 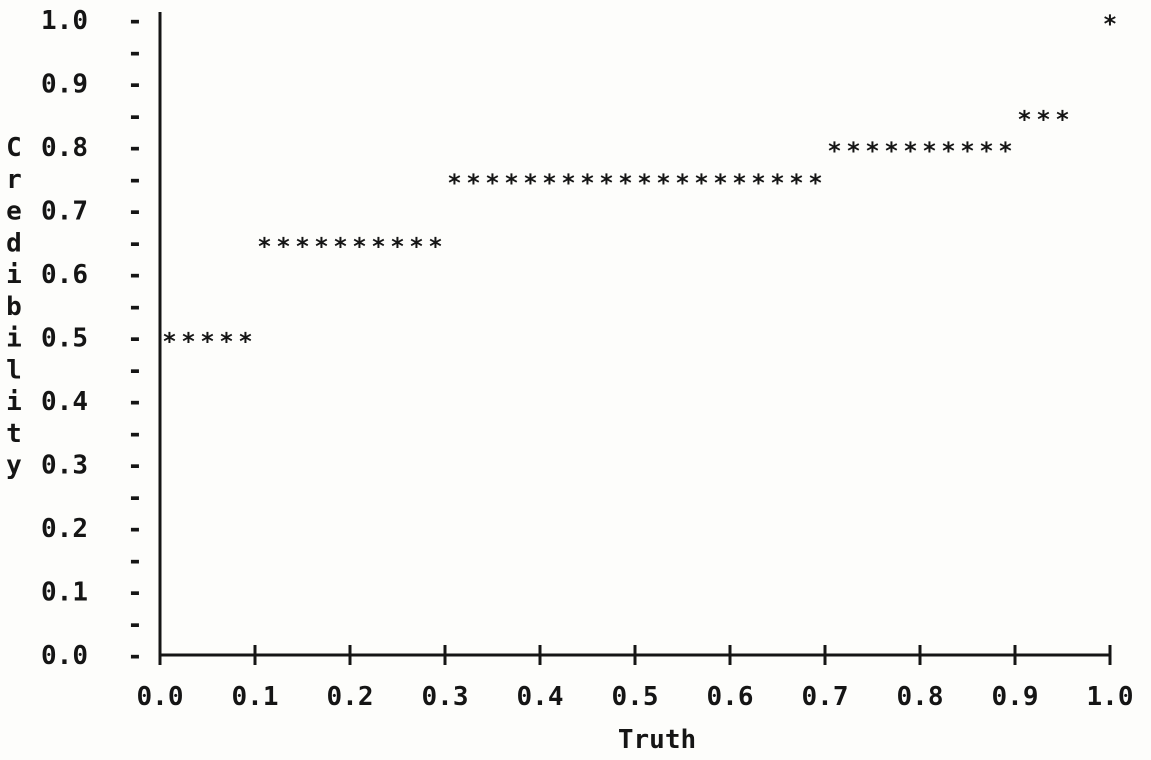 What do you see at coordinates (1015, 697) in the screenshot?
I see `x-tick-label: 0.9` at bounding box center [1015, 697].